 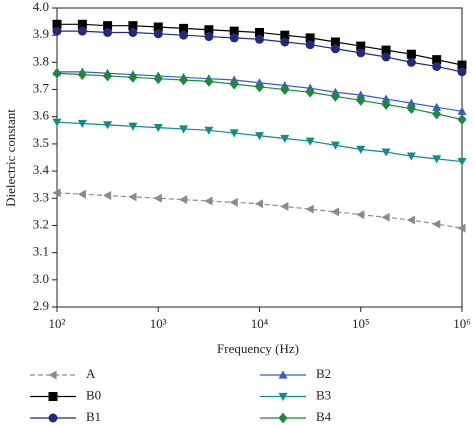 I want to click on x-tick-label: 10⁴, so click(x=260, y=323).